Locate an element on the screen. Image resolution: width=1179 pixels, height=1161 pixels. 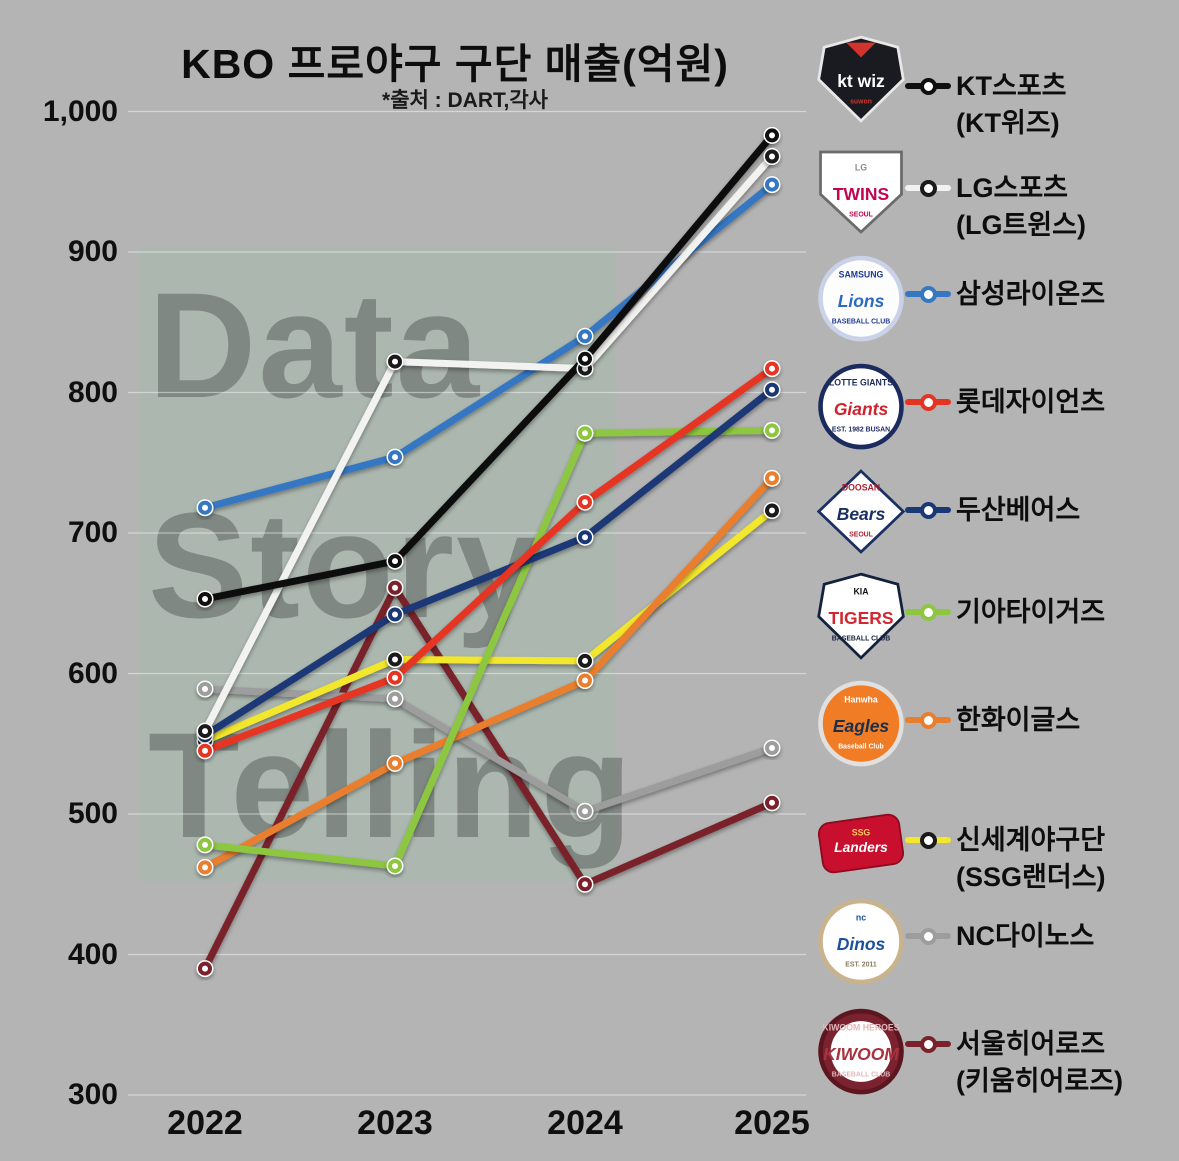
legend-label: 한화이글스 is located at coordinates (1018, 720).